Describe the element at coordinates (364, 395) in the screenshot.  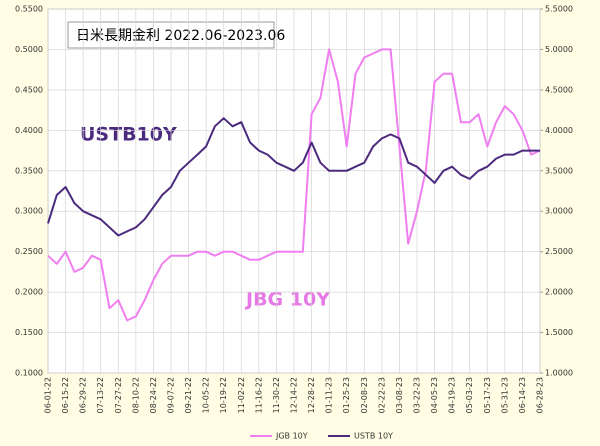
I see `x-tick-label: 02-08-23` at that location.